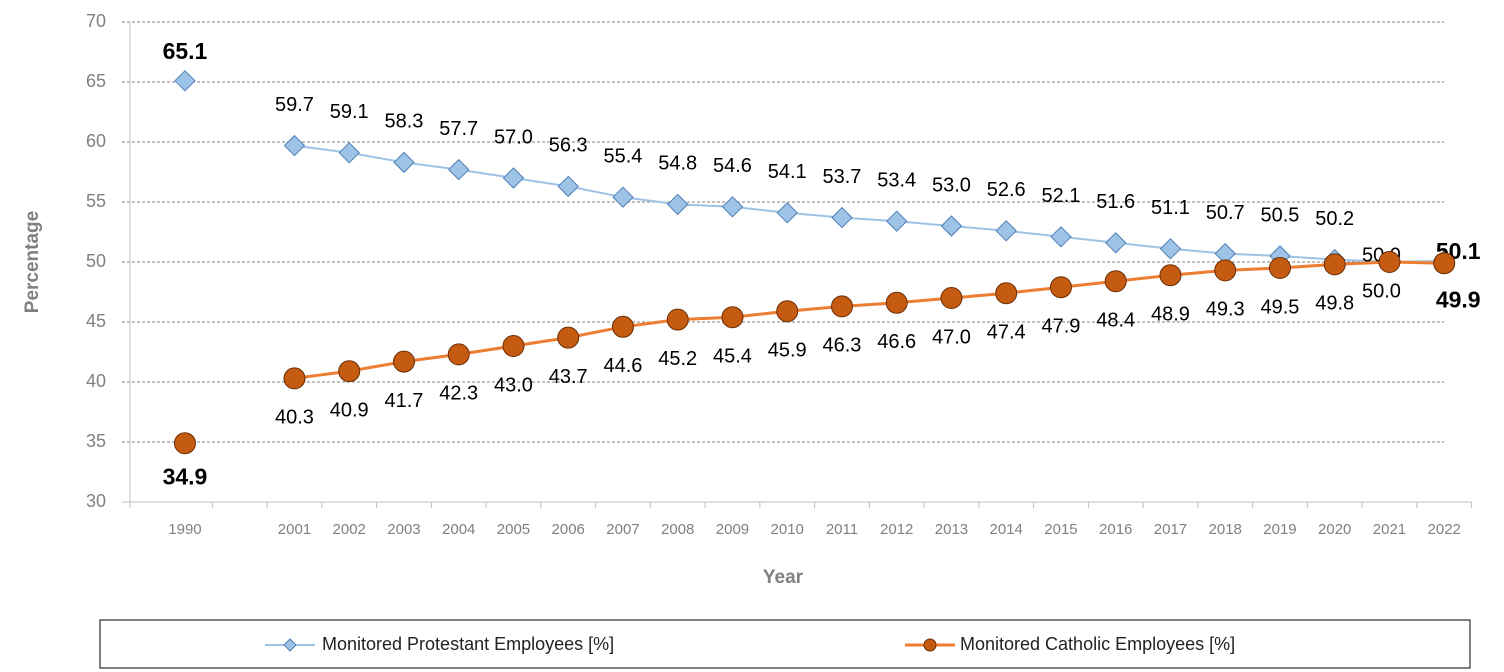 The width and height of the screenshot is (1504, 672). I want to click on x-tick-label: 2010, so click(787, 529).